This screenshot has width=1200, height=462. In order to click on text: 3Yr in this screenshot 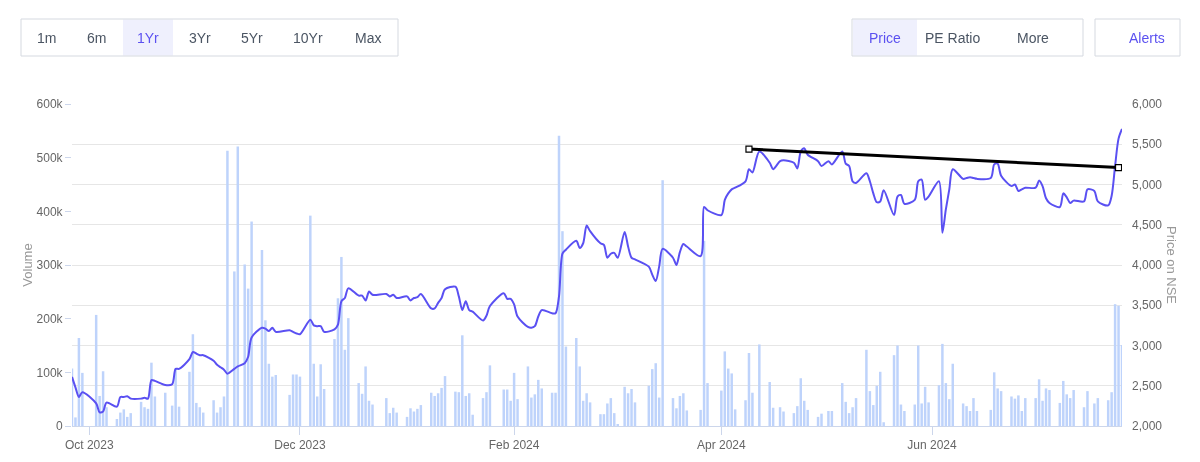, I will do `click(200, 38)`.